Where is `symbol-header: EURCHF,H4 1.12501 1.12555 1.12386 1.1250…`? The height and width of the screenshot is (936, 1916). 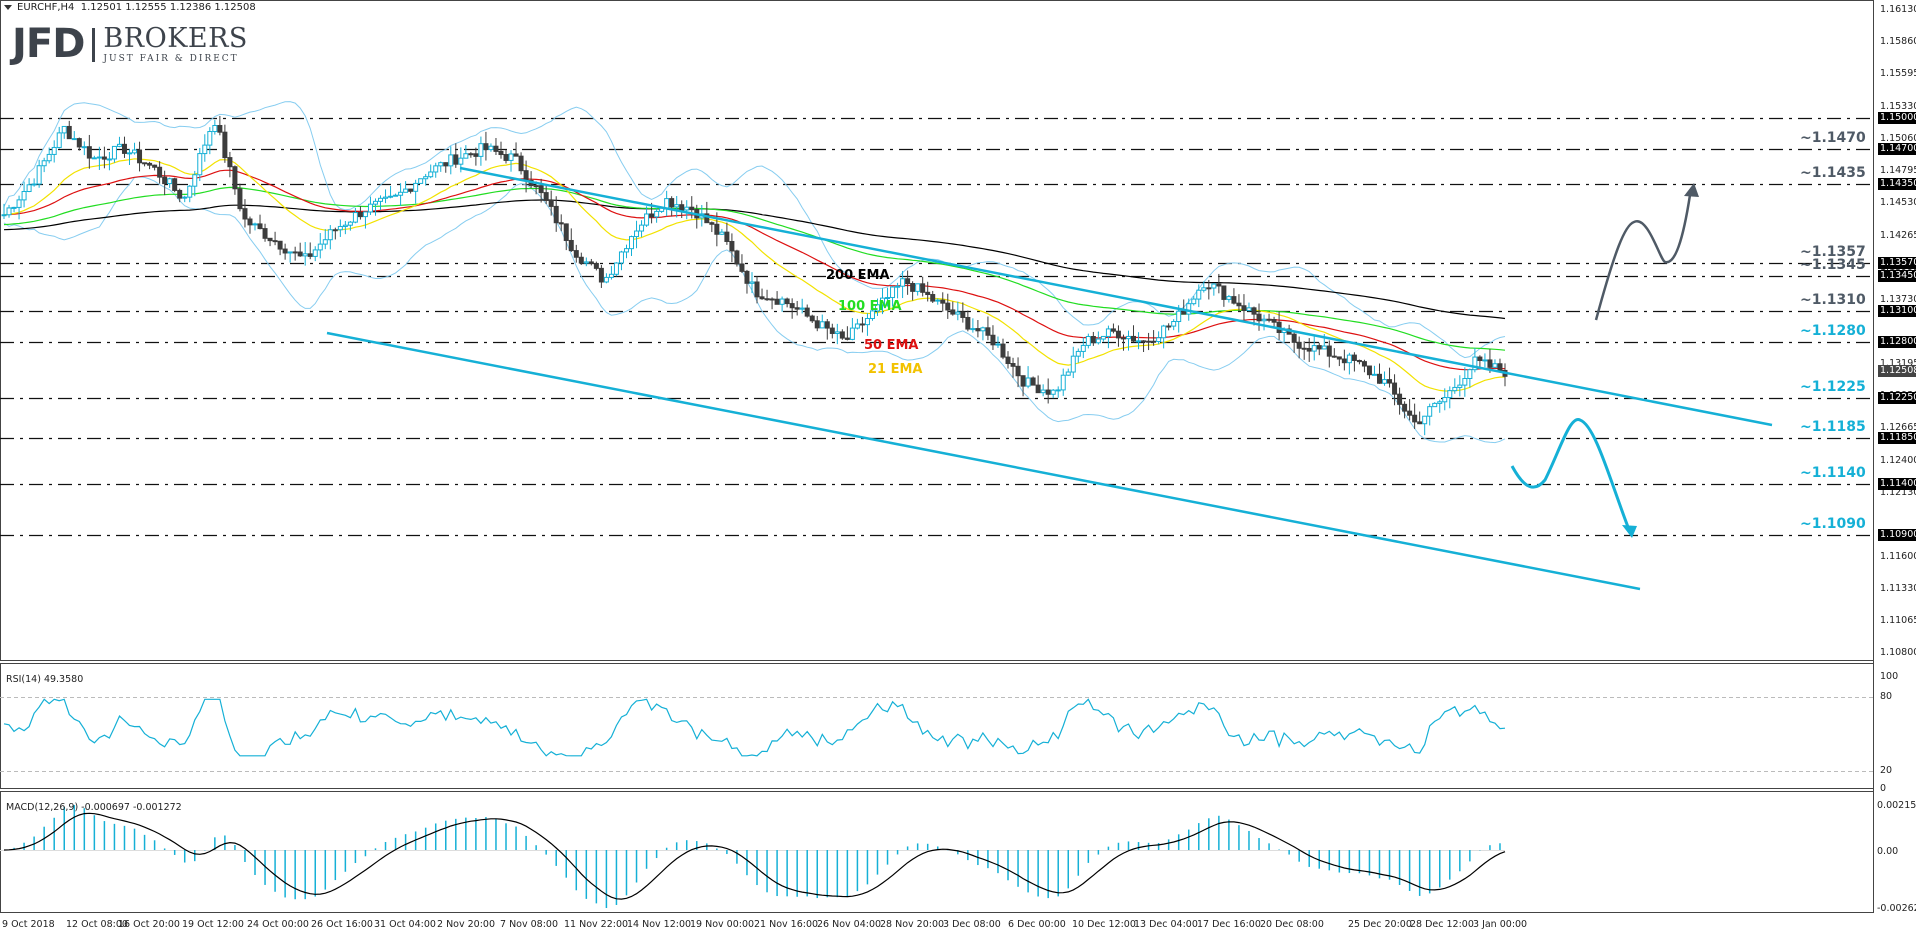
symbol-header: EURCHF,H4 1.12501 1.12555 1.12386 1.1250… is located at coordinates (130, 7).